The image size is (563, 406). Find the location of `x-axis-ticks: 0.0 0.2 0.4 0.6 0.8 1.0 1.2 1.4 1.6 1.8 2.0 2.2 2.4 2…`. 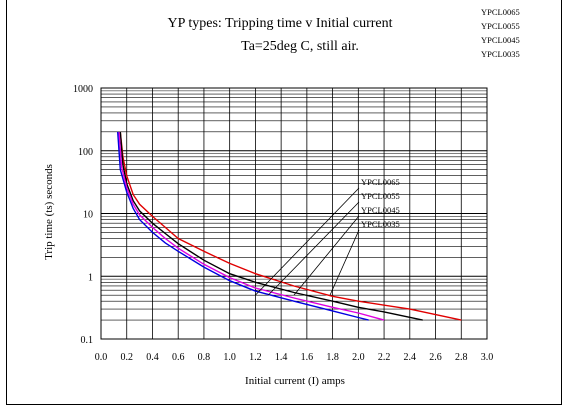

x-axis-ticks: 0.0 0.2 0.4 0.6 0.8 1.0 1.2 1.4 1.6 1.8 2.0 2.2 2.4 2… is located at coordinates (294, 357).